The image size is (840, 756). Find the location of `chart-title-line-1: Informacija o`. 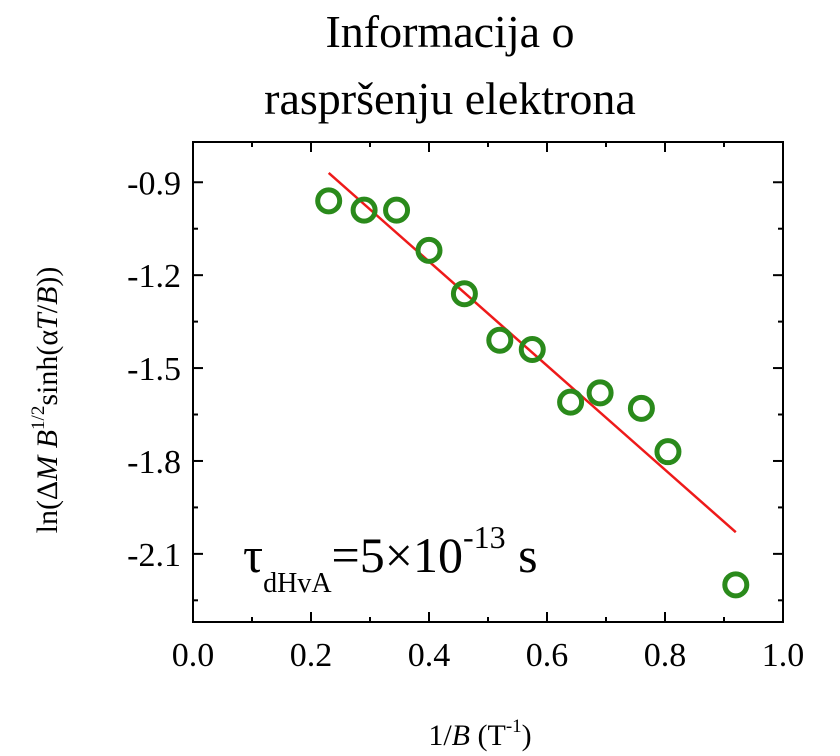

chart-title-line-1: Informacija o is located at coordinates (450, 31).